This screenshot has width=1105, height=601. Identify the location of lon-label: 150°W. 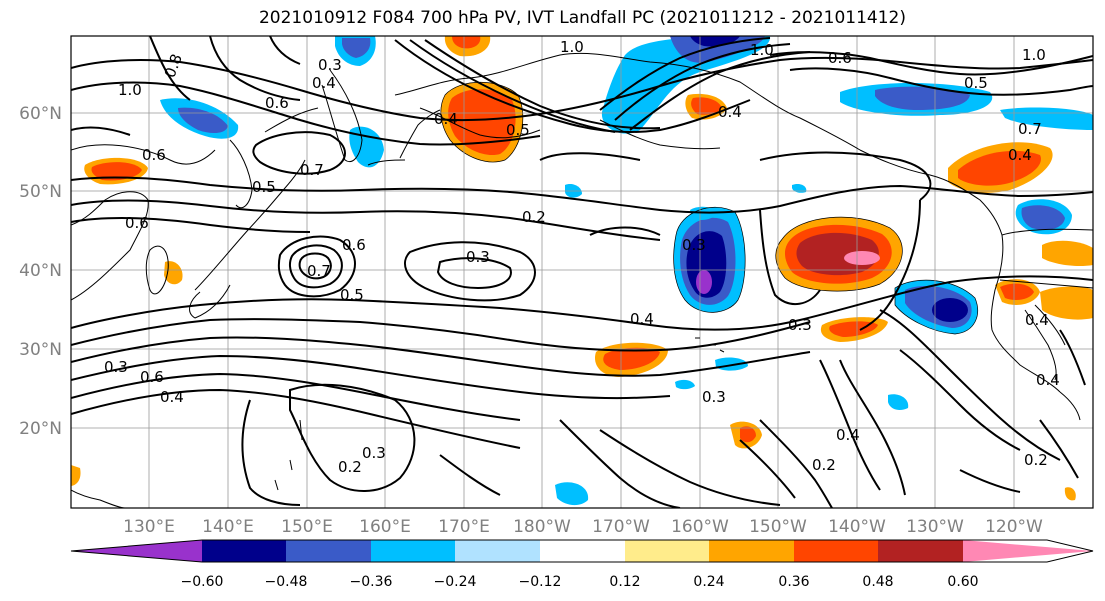
(778, 527).